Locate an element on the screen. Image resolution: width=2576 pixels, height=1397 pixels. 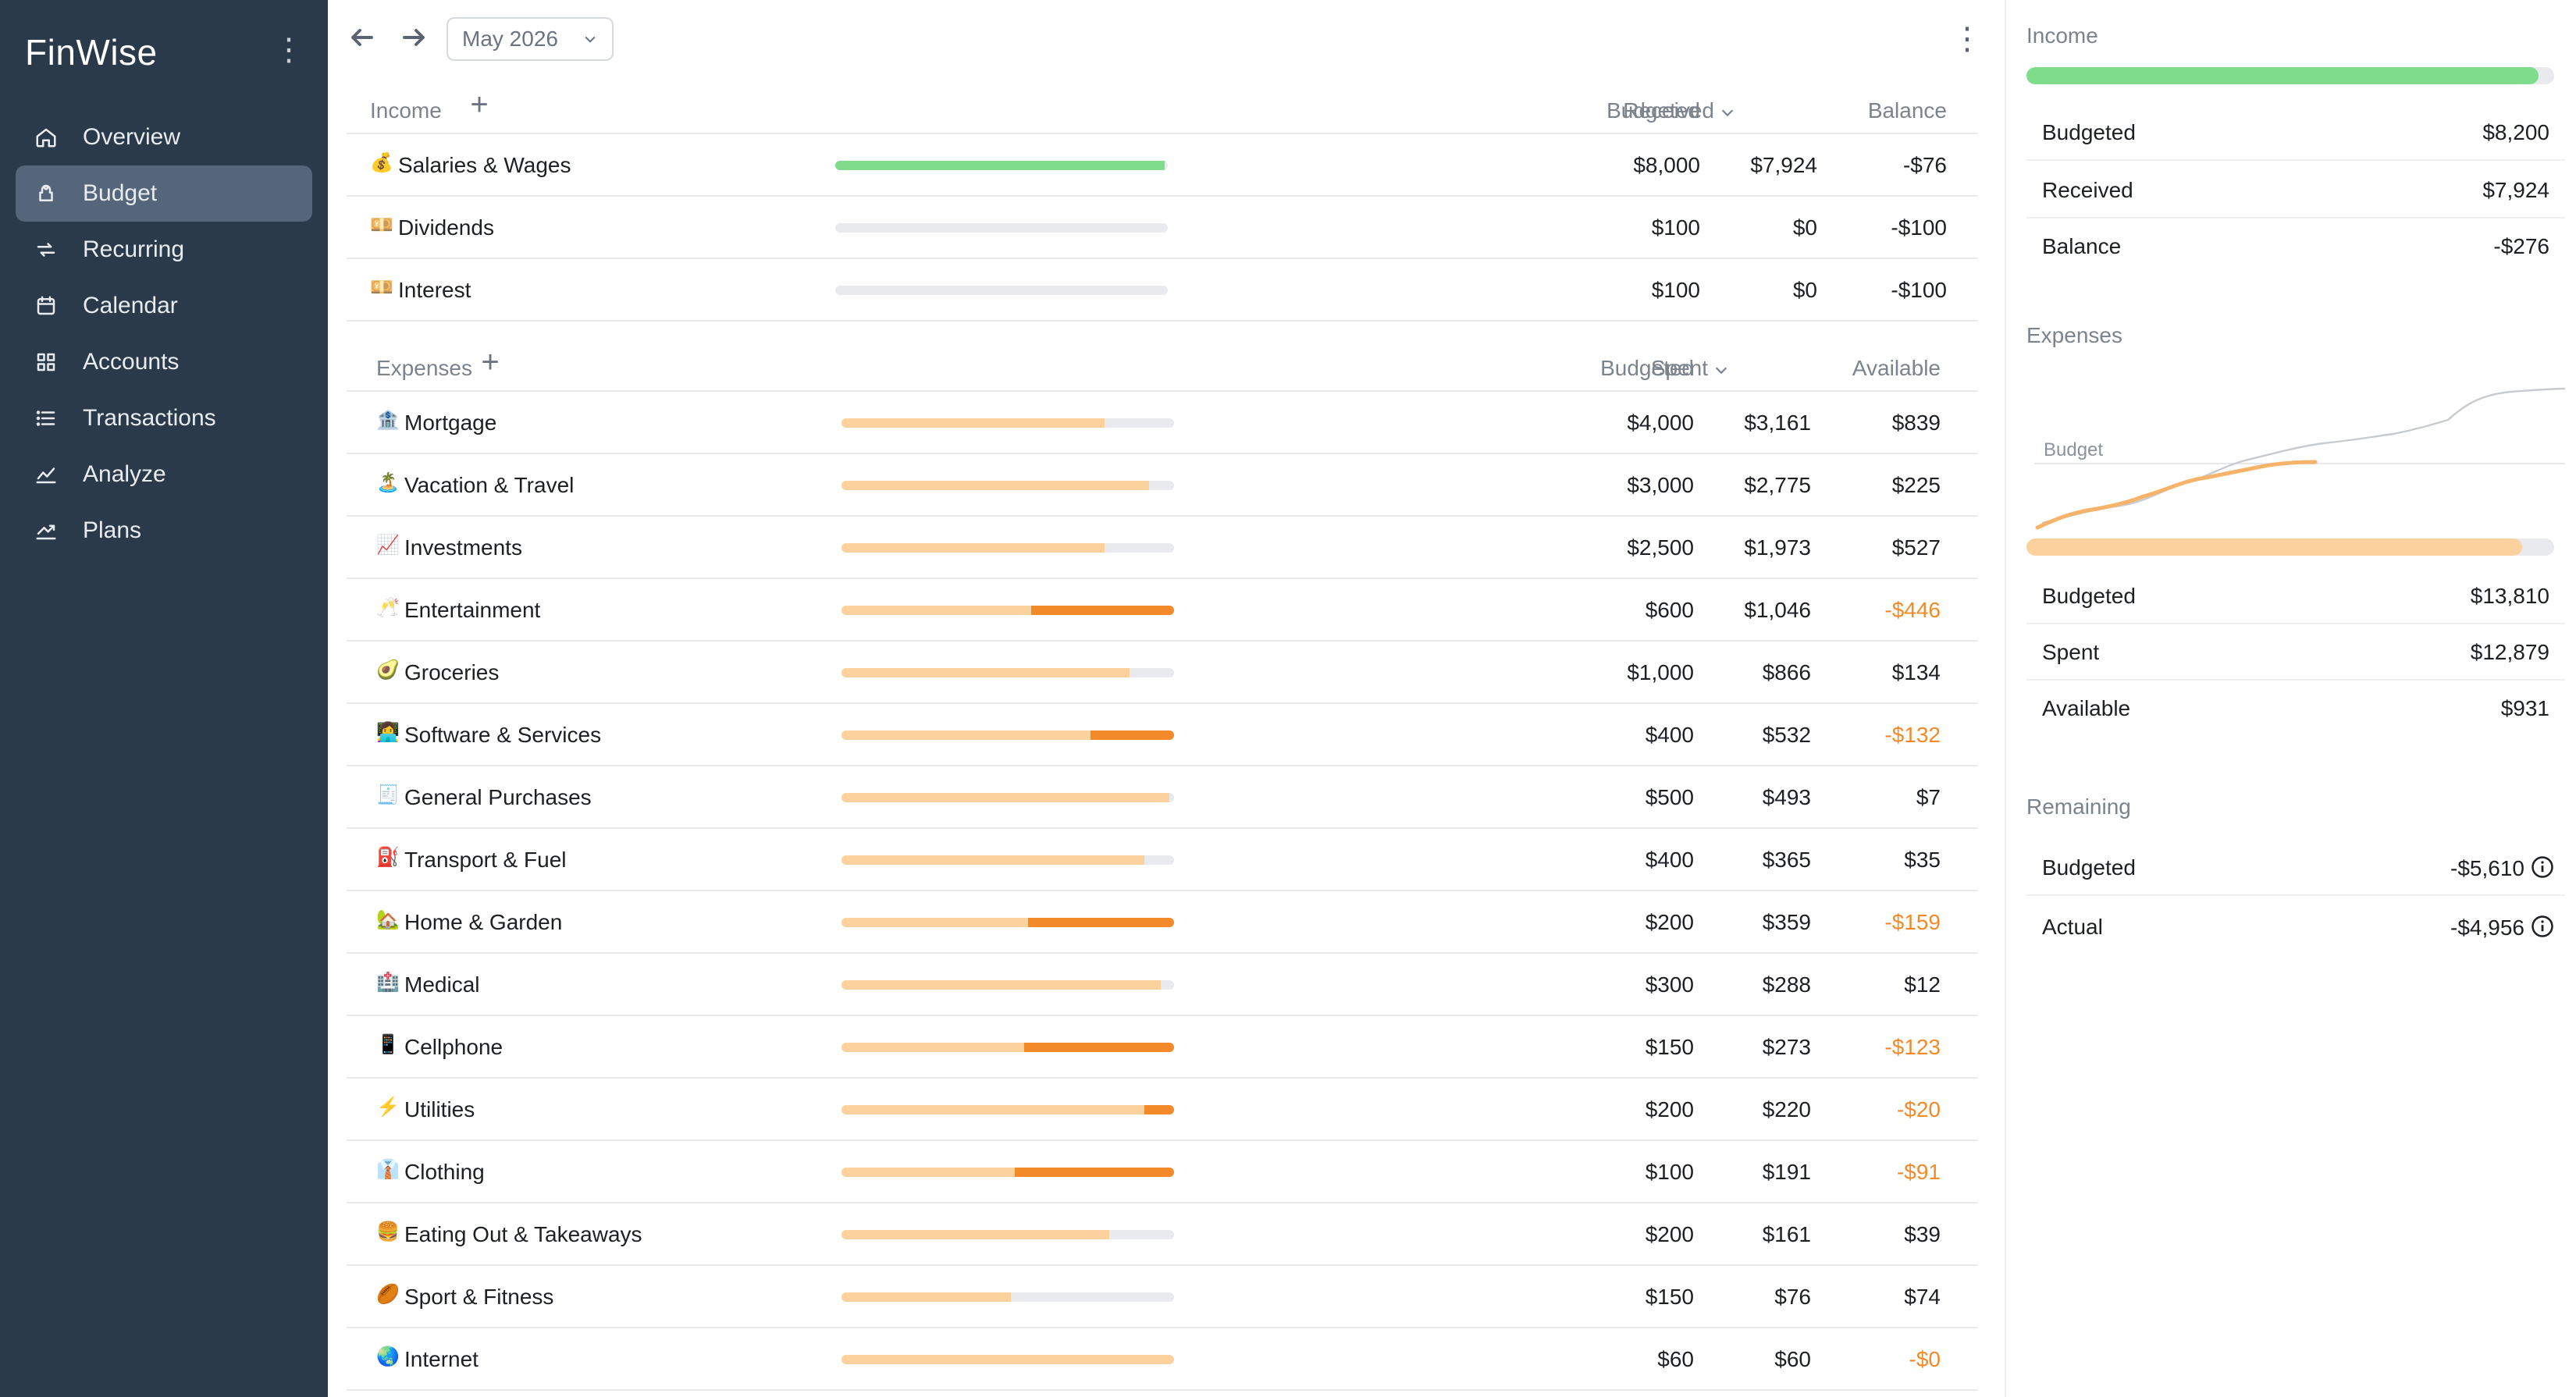
budgeted-value: $1,000 is located at coordinates (1660, 672).